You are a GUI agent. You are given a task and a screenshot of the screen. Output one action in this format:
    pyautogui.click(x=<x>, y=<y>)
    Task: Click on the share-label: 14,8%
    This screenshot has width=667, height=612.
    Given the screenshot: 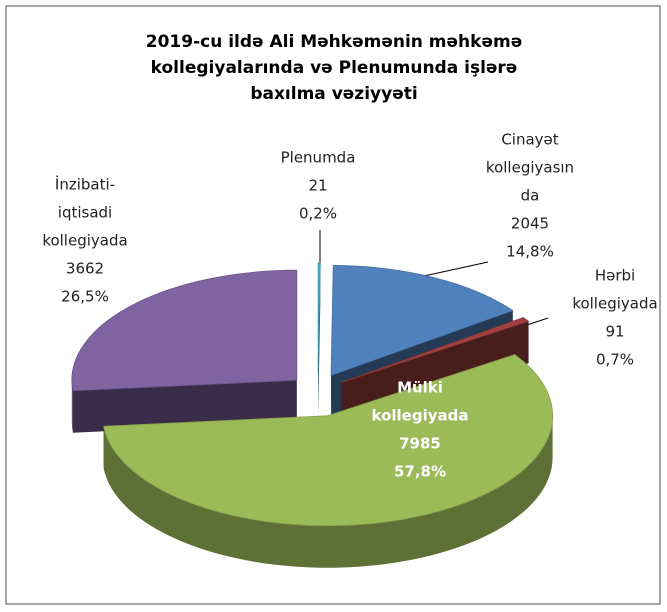 What is the action you would take?
    pyautogui.click(x=530, y=252)
    